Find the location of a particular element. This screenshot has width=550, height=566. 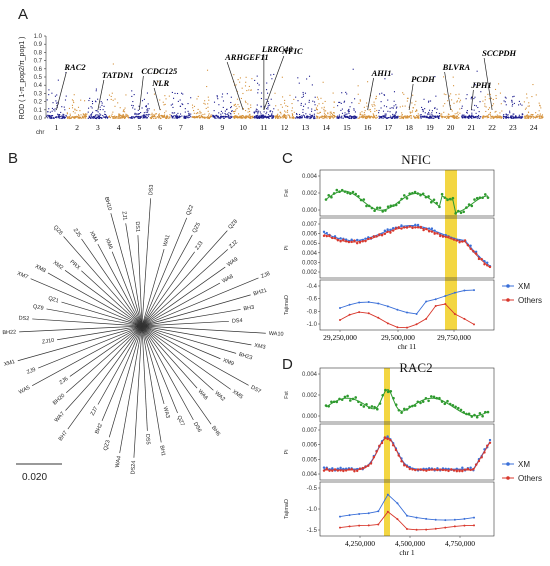

rac2-tick-label: 0.000 is located at coordinates (310, 417).